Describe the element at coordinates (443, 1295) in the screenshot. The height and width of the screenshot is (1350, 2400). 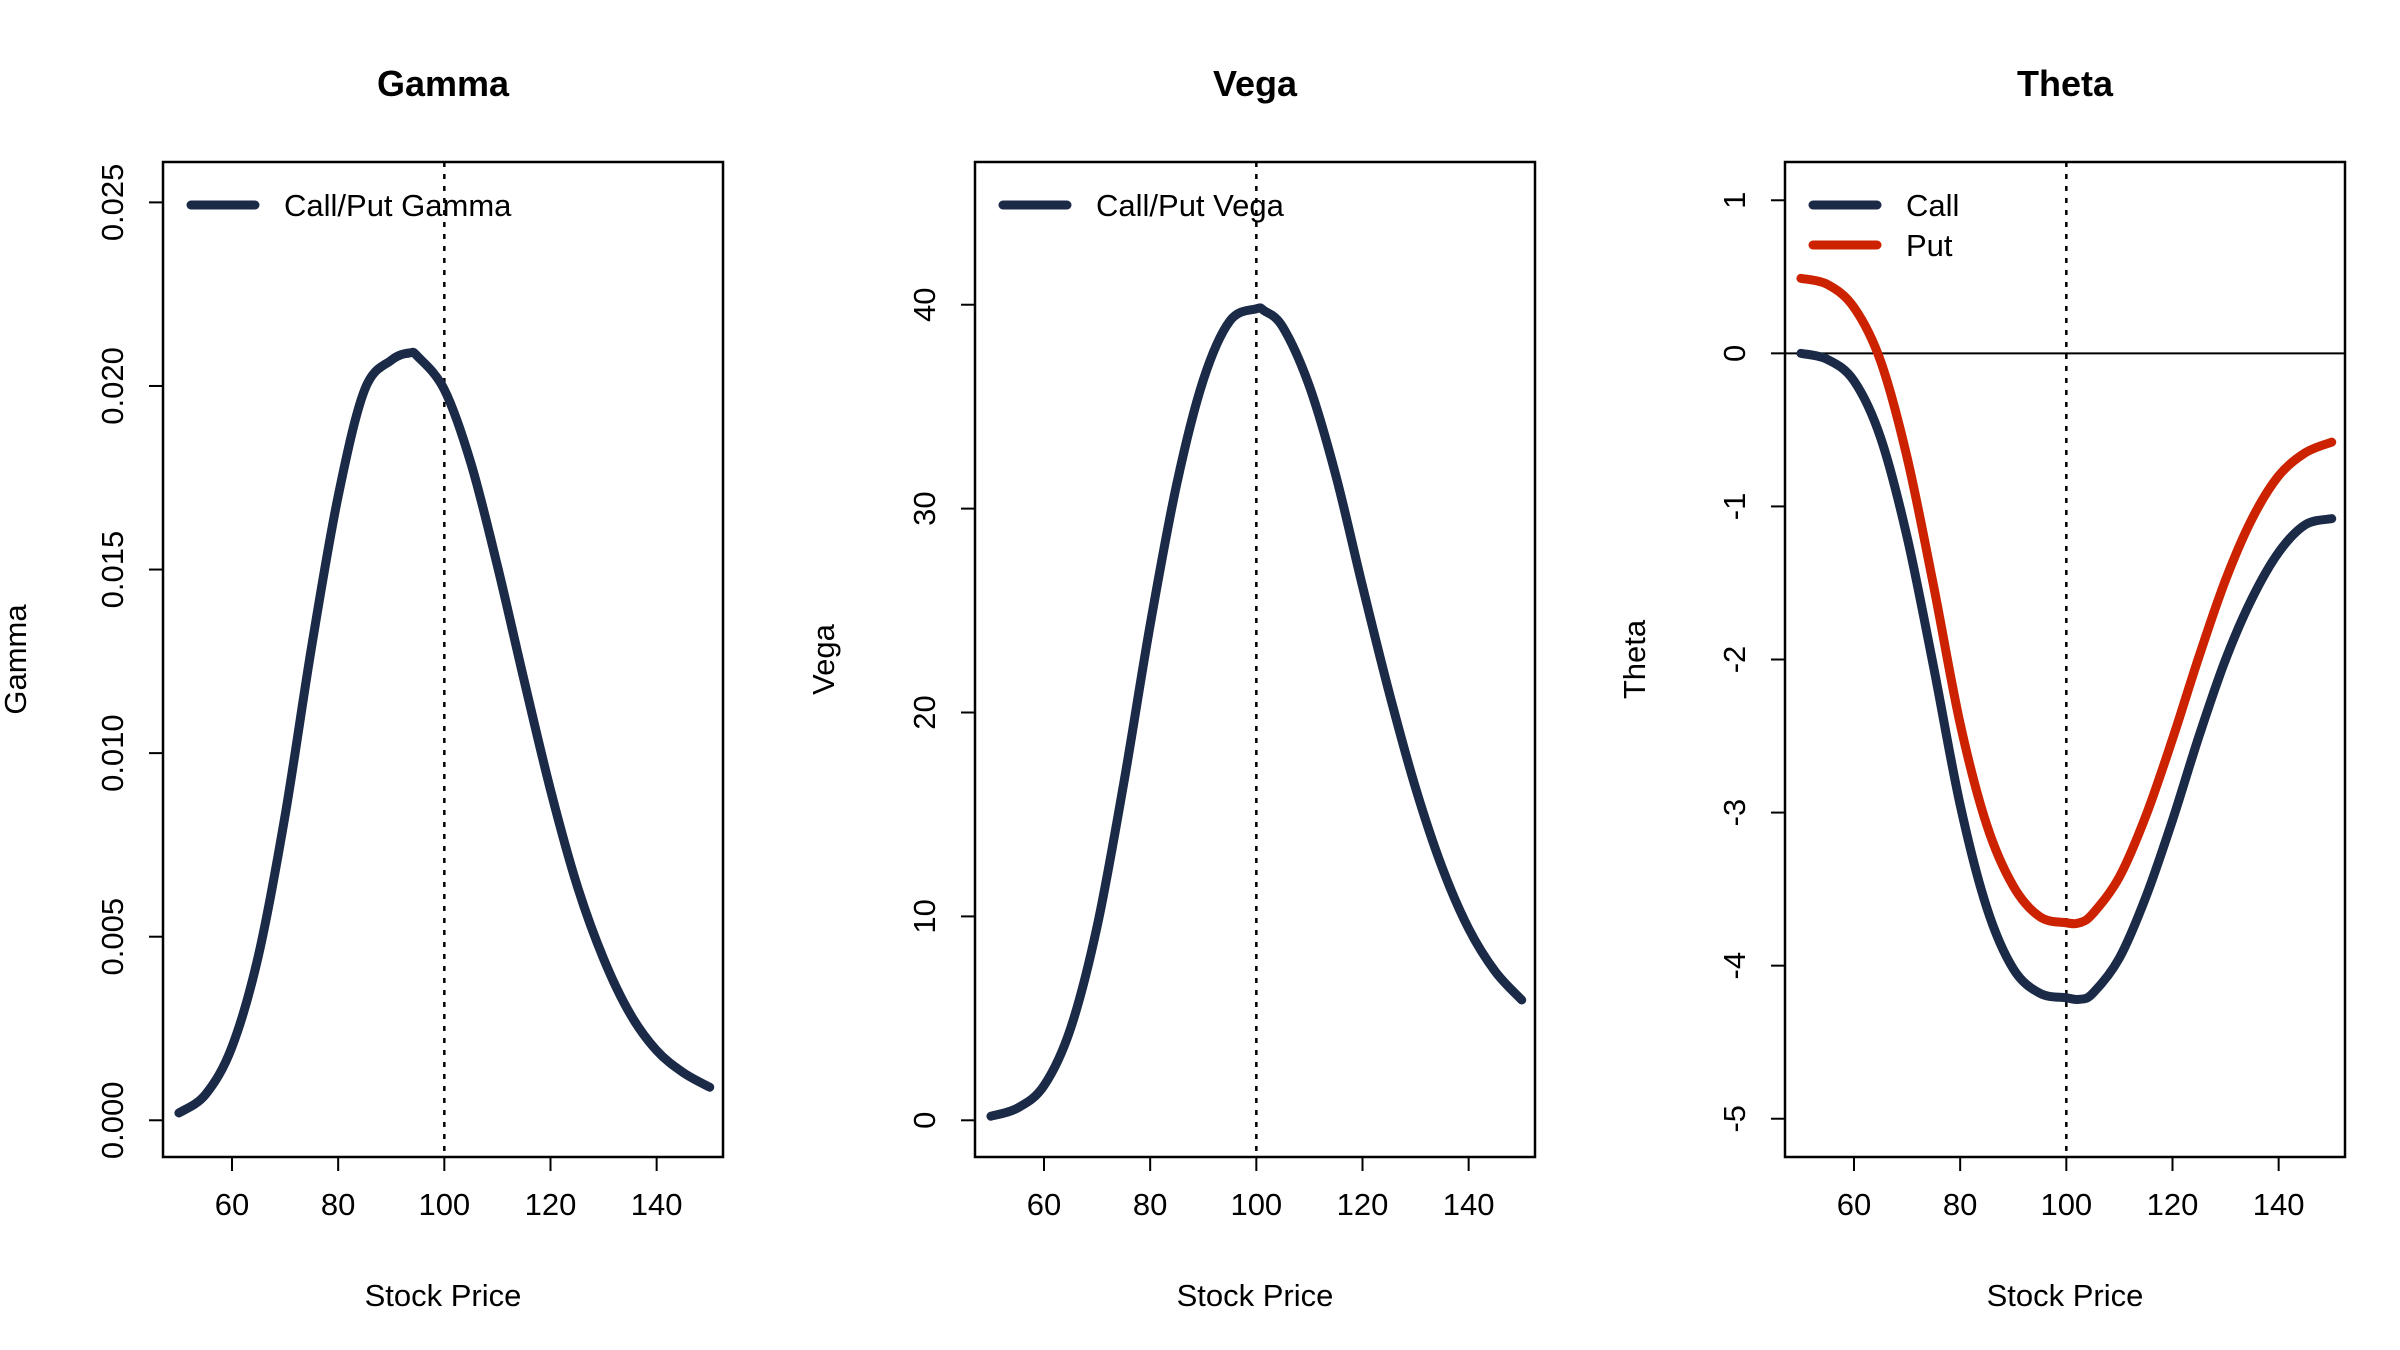
I see `gamma-x-axis-title: Stock Price` at that location.